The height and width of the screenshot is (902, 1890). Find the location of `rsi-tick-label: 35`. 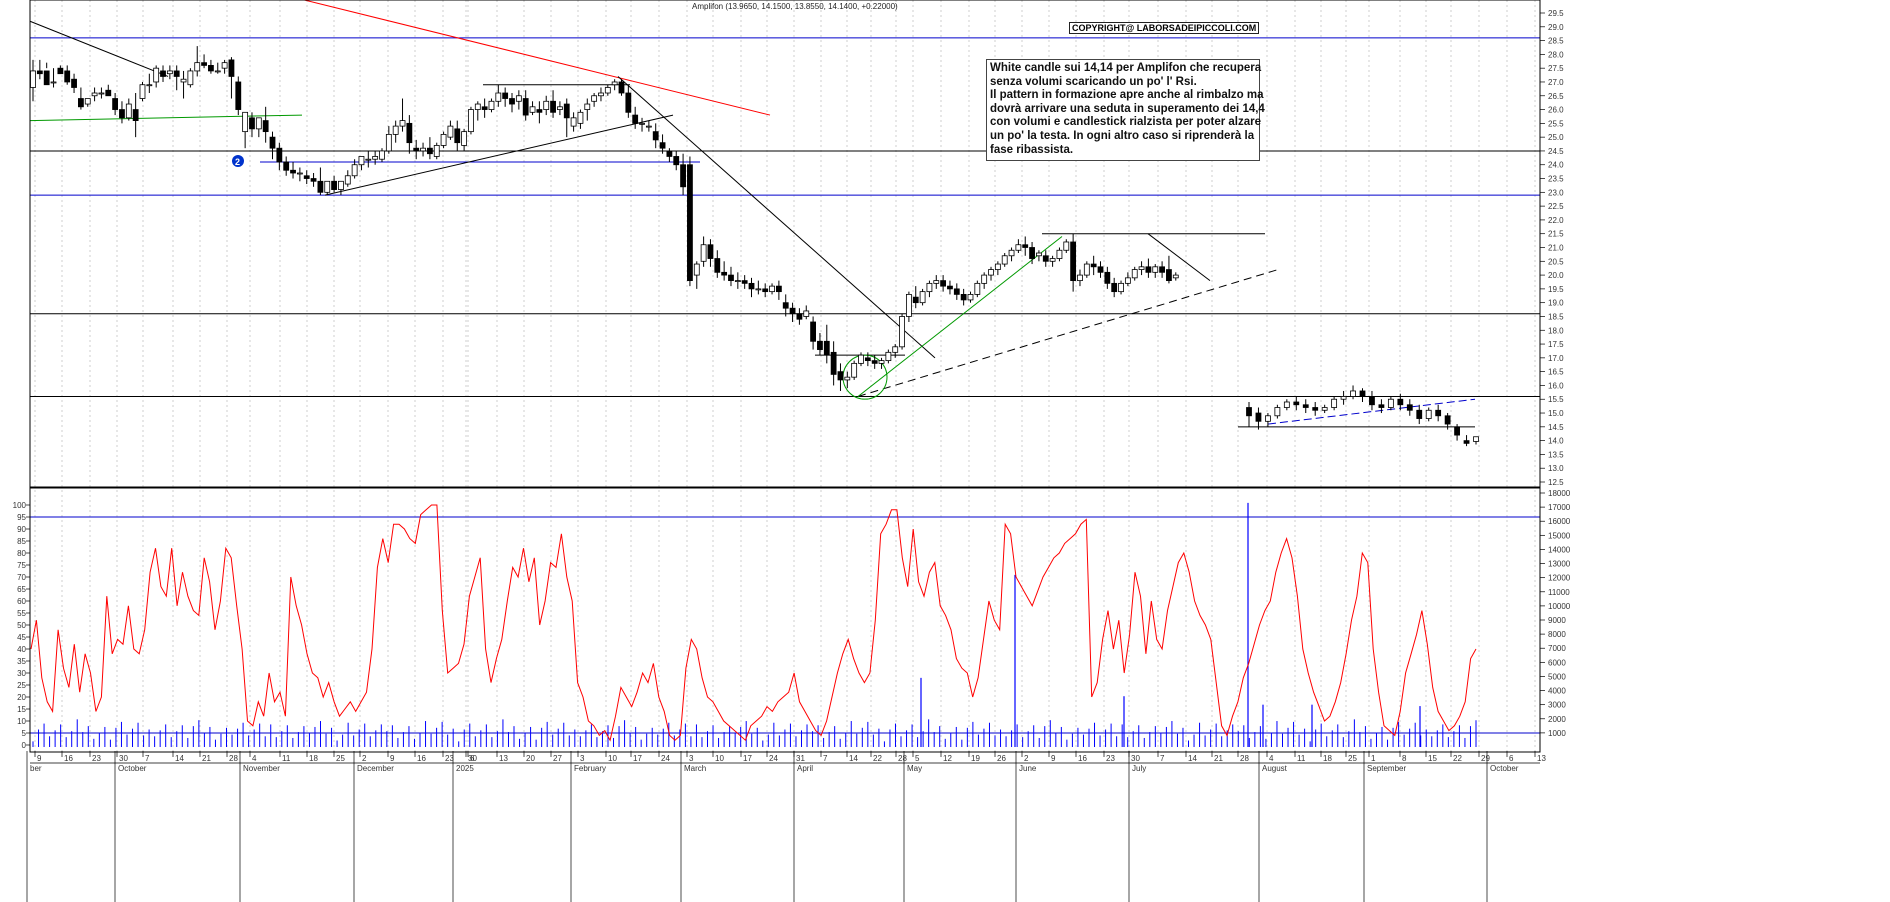

rsi-tick-label: 35 is located at coordinates (21, 661).